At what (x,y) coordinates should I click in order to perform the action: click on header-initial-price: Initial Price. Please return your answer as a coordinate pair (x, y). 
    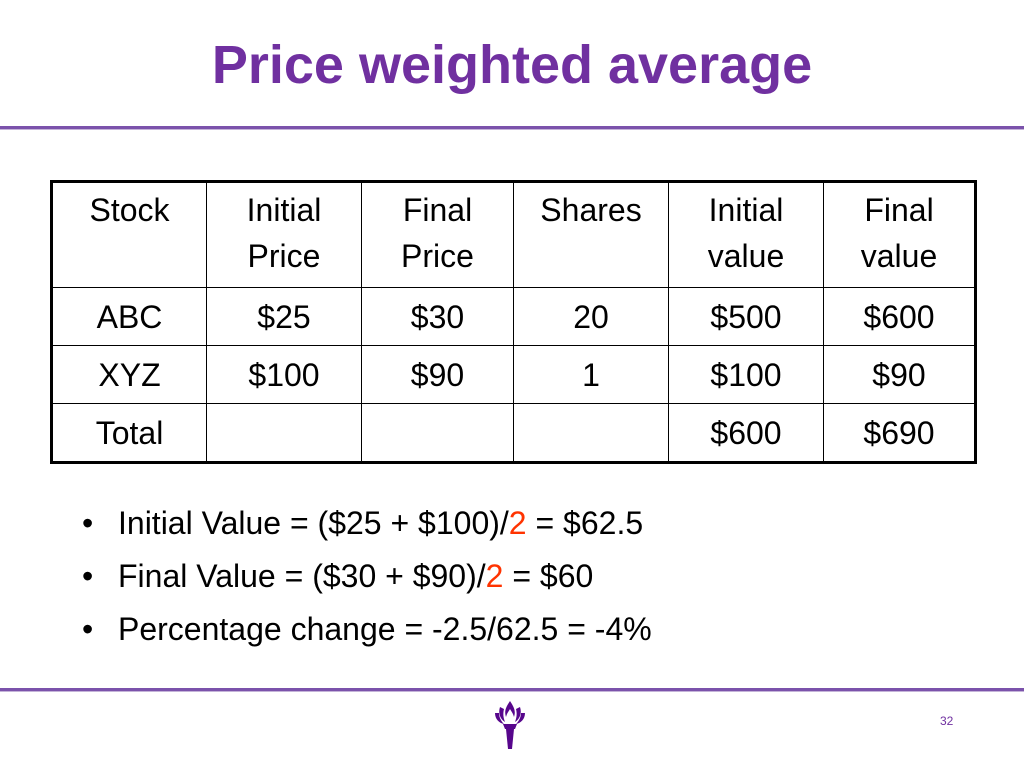
    Looking at the image, I should click on (284, 234).